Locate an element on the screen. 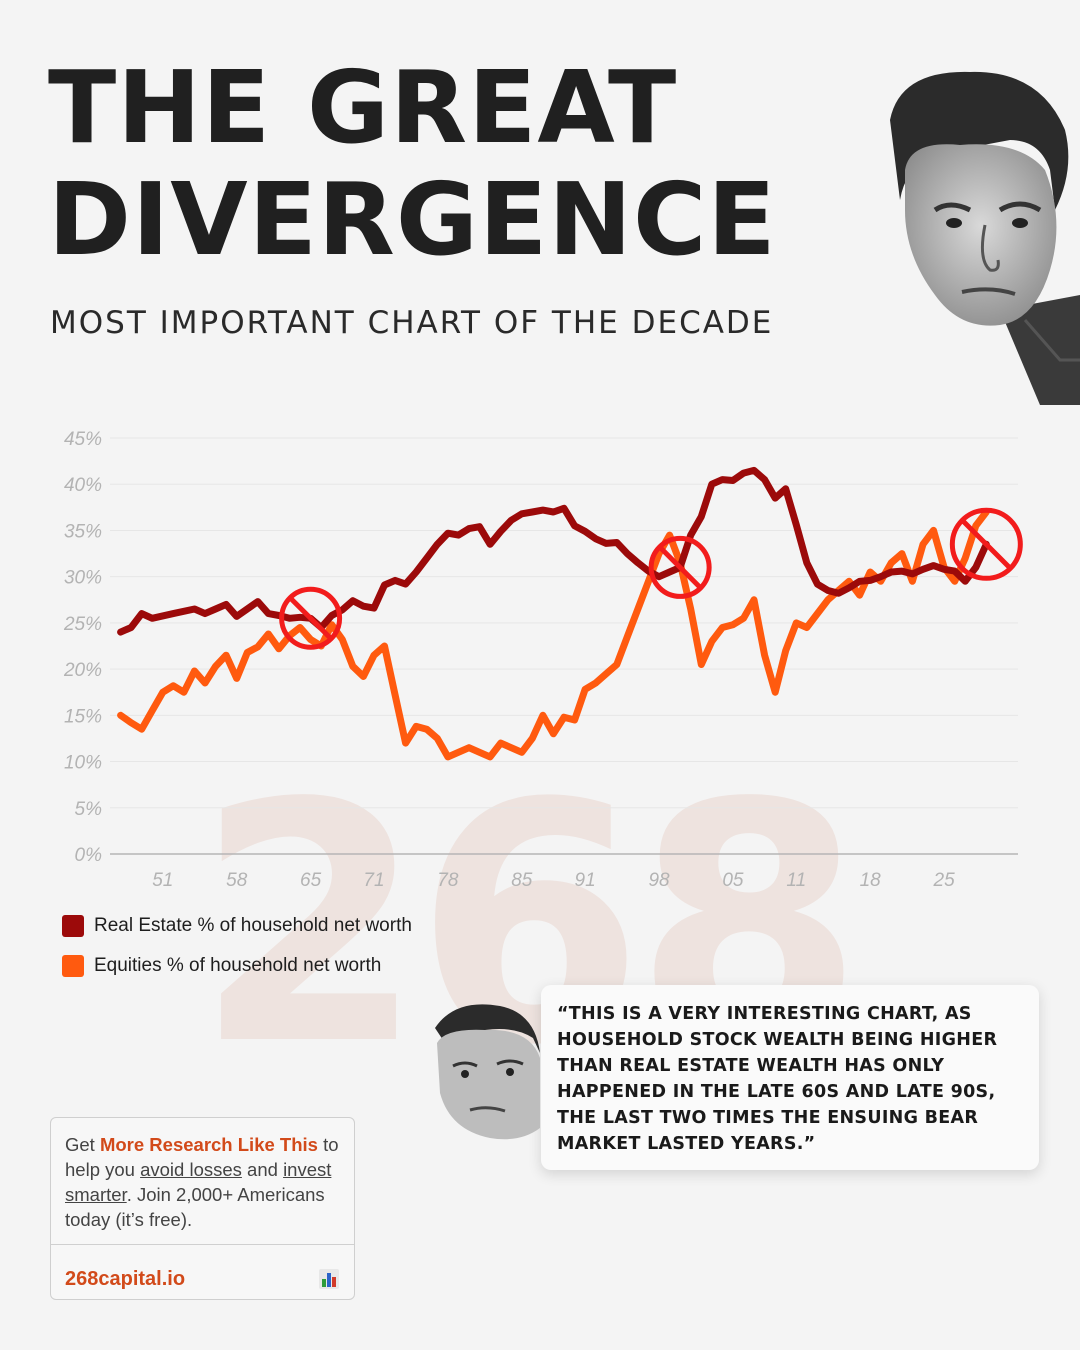 Image resolution: width=1080 pixels, height=1350 pixels. title-line-2: DIVERGENCE is located at coordinates (412, 219).